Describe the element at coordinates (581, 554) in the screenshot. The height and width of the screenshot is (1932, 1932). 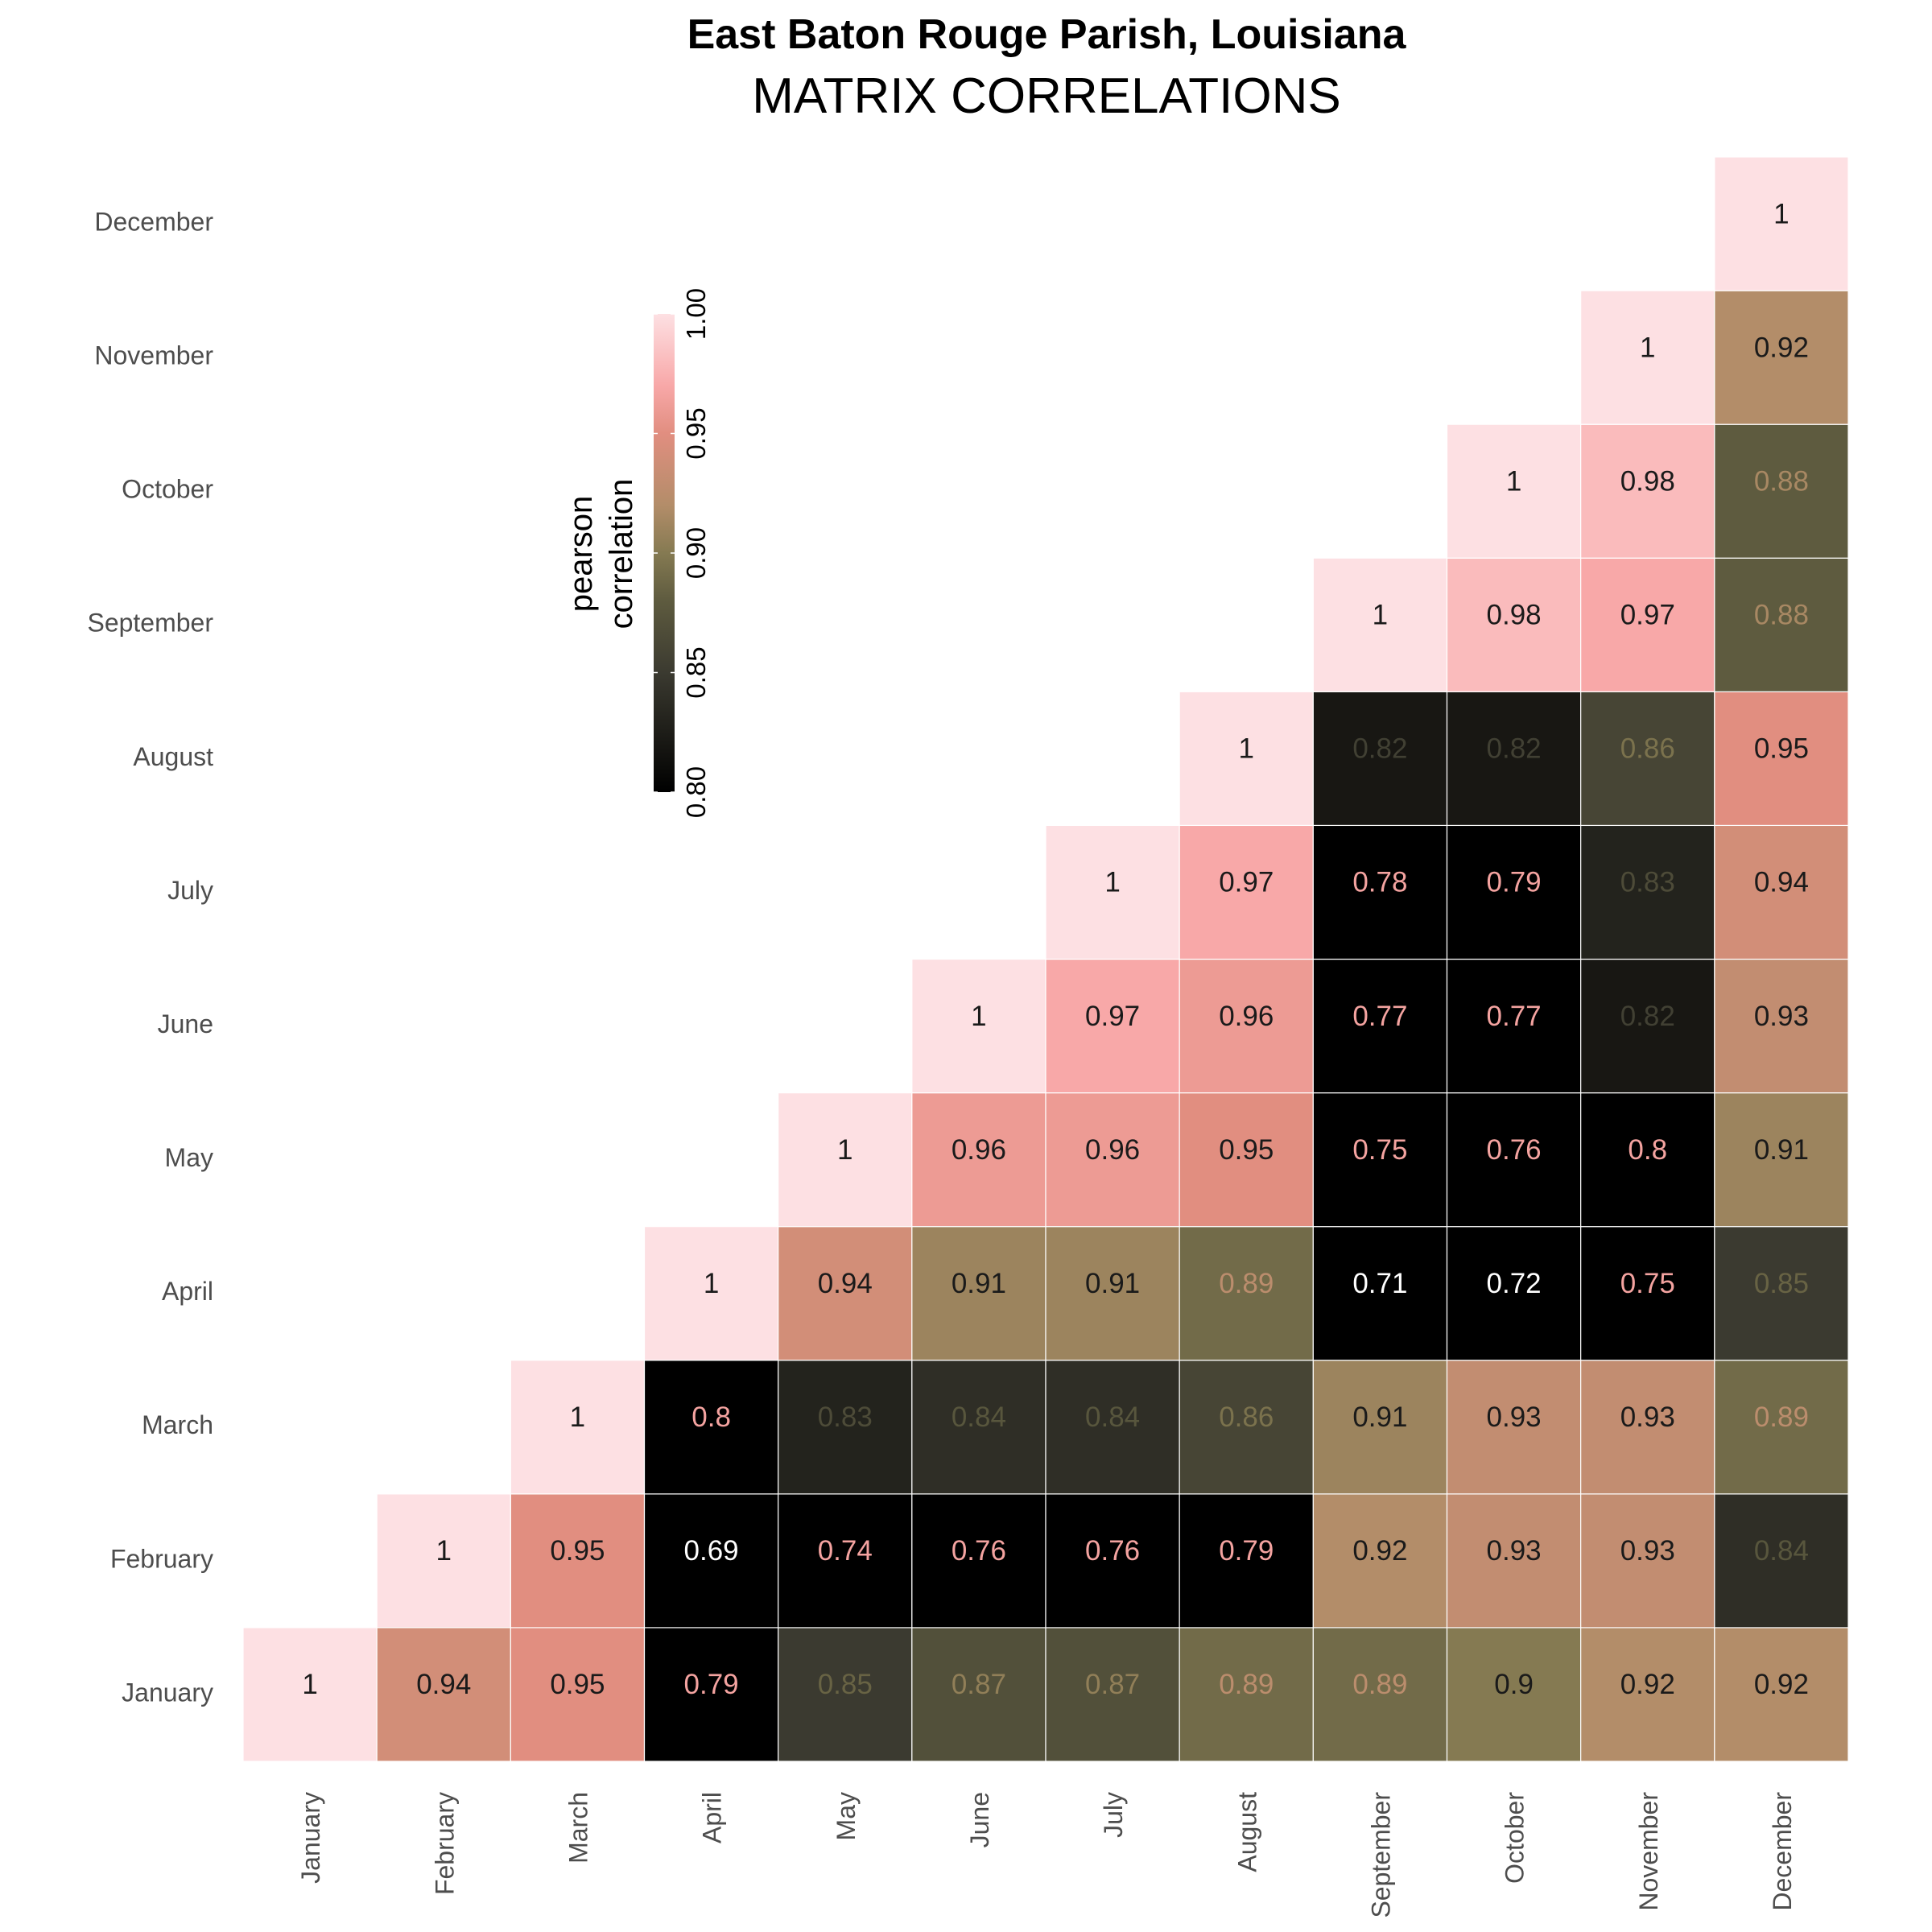
I see `legend-title-line-1: pearson` at that location.